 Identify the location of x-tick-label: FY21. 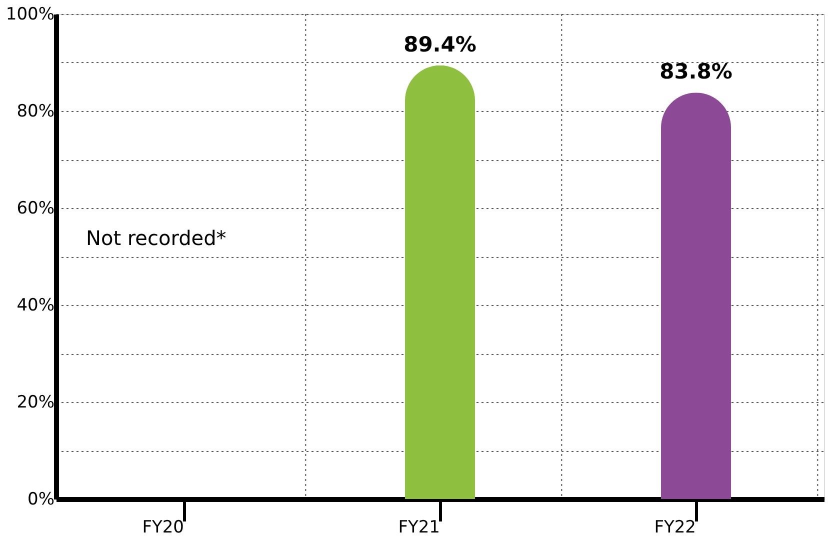
(419, 528).